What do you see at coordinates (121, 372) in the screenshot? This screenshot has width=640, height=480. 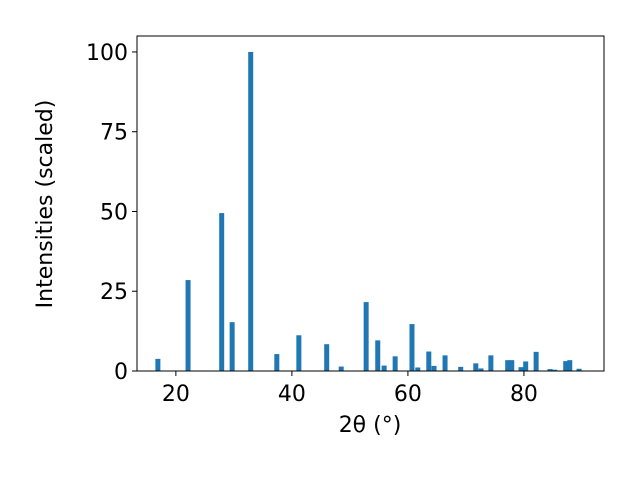 I see `y-tick-label: 0` at bounding box center [121, 372].